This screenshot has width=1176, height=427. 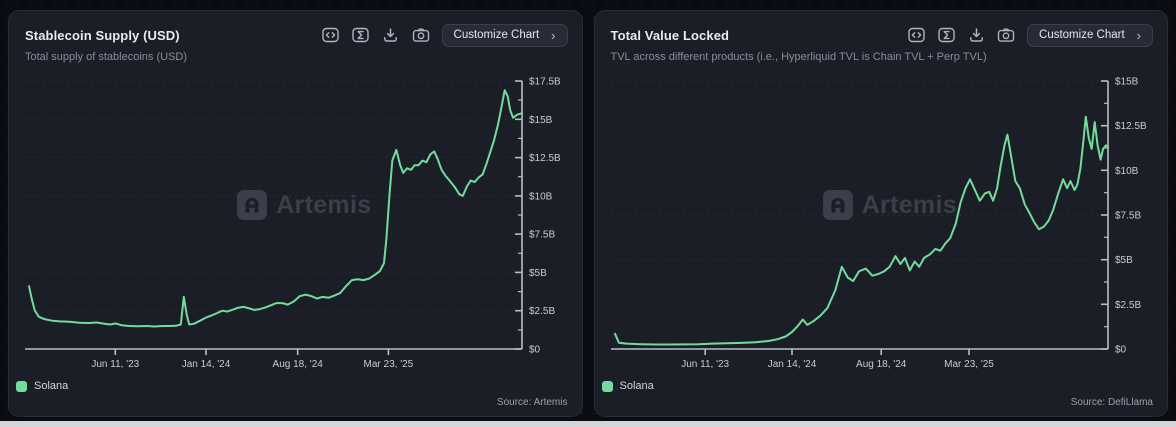 What do you see at coordinates (588, 424) in the screenshot?
I see `bottom-page-edge` at bounding box center [588, 424].